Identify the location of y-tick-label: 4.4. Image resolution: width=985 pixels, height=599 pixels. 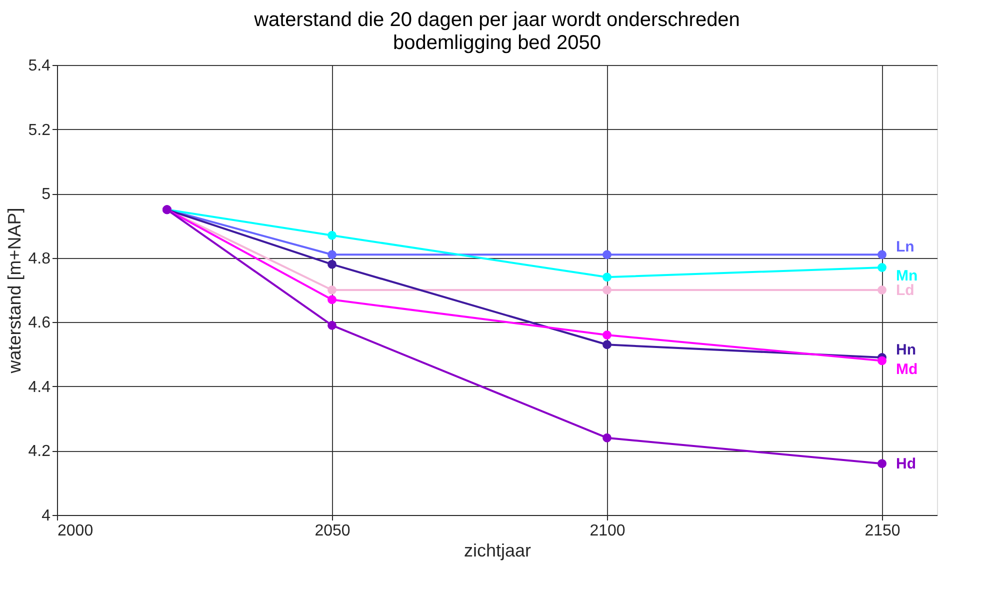
(39, 387).